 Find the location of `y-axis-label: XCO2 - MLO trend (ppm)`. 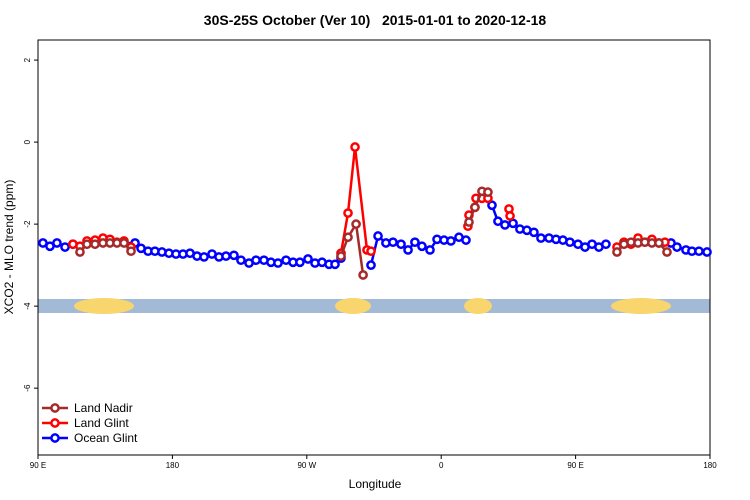

y-axis-label: XCO2 - MLO trend (ppm) is located at coordinates (9, 247).